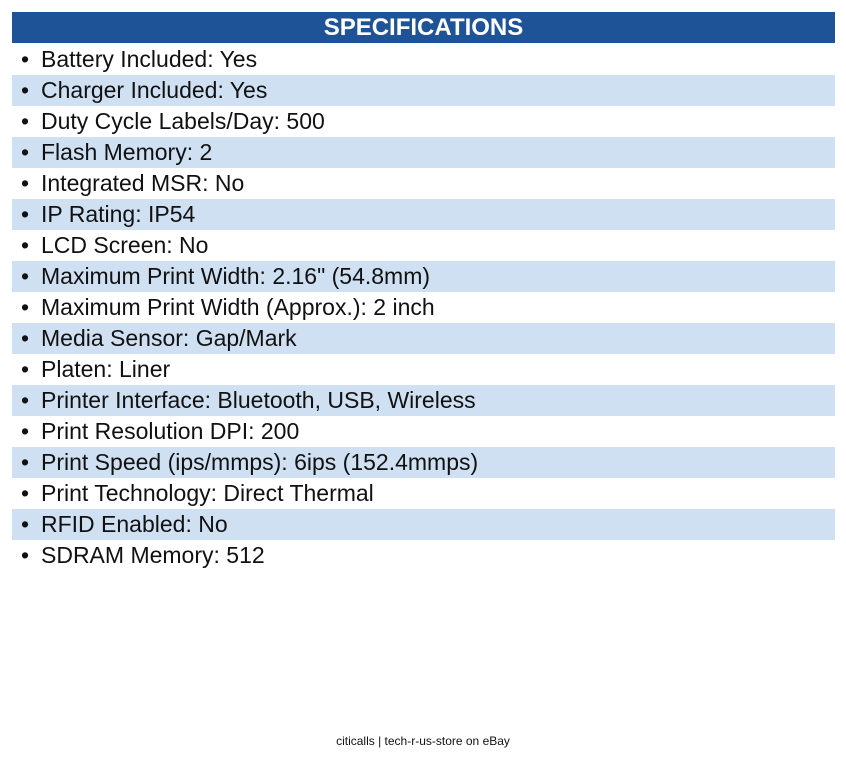 The height and width of the screenshot is (765, 846). I want to click on spec-item: Duty Cycle Labels/Day: 500, so click(423, 121).